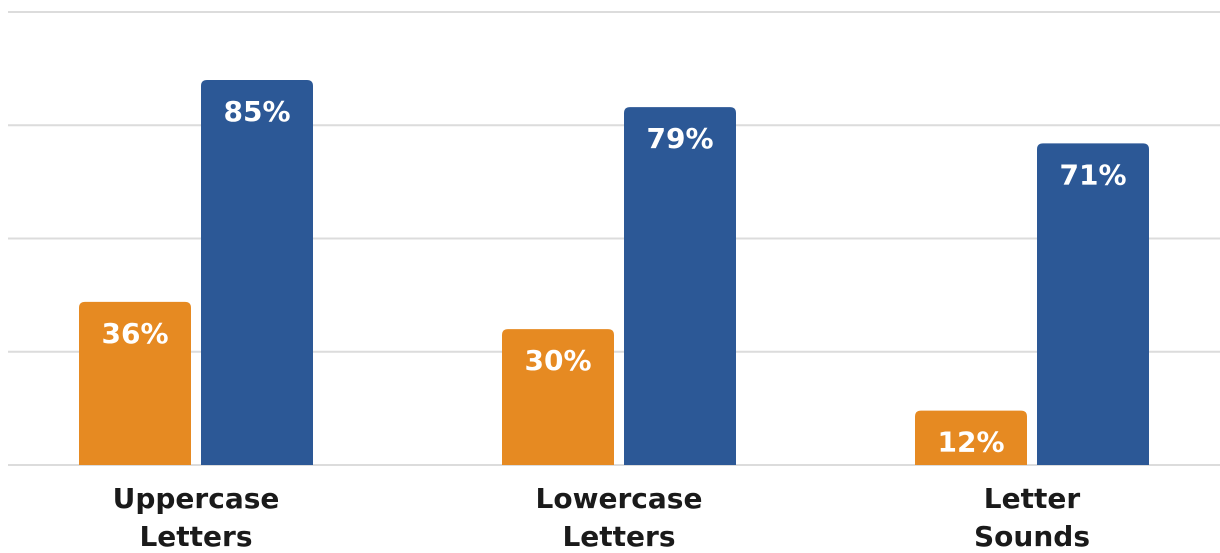 This screenshot has width=1220, height=553. What do you see at coordinates (619, 517) in the screenshot?
I see `category-label: Lowercase Letters` at bounding box center [619, 517].